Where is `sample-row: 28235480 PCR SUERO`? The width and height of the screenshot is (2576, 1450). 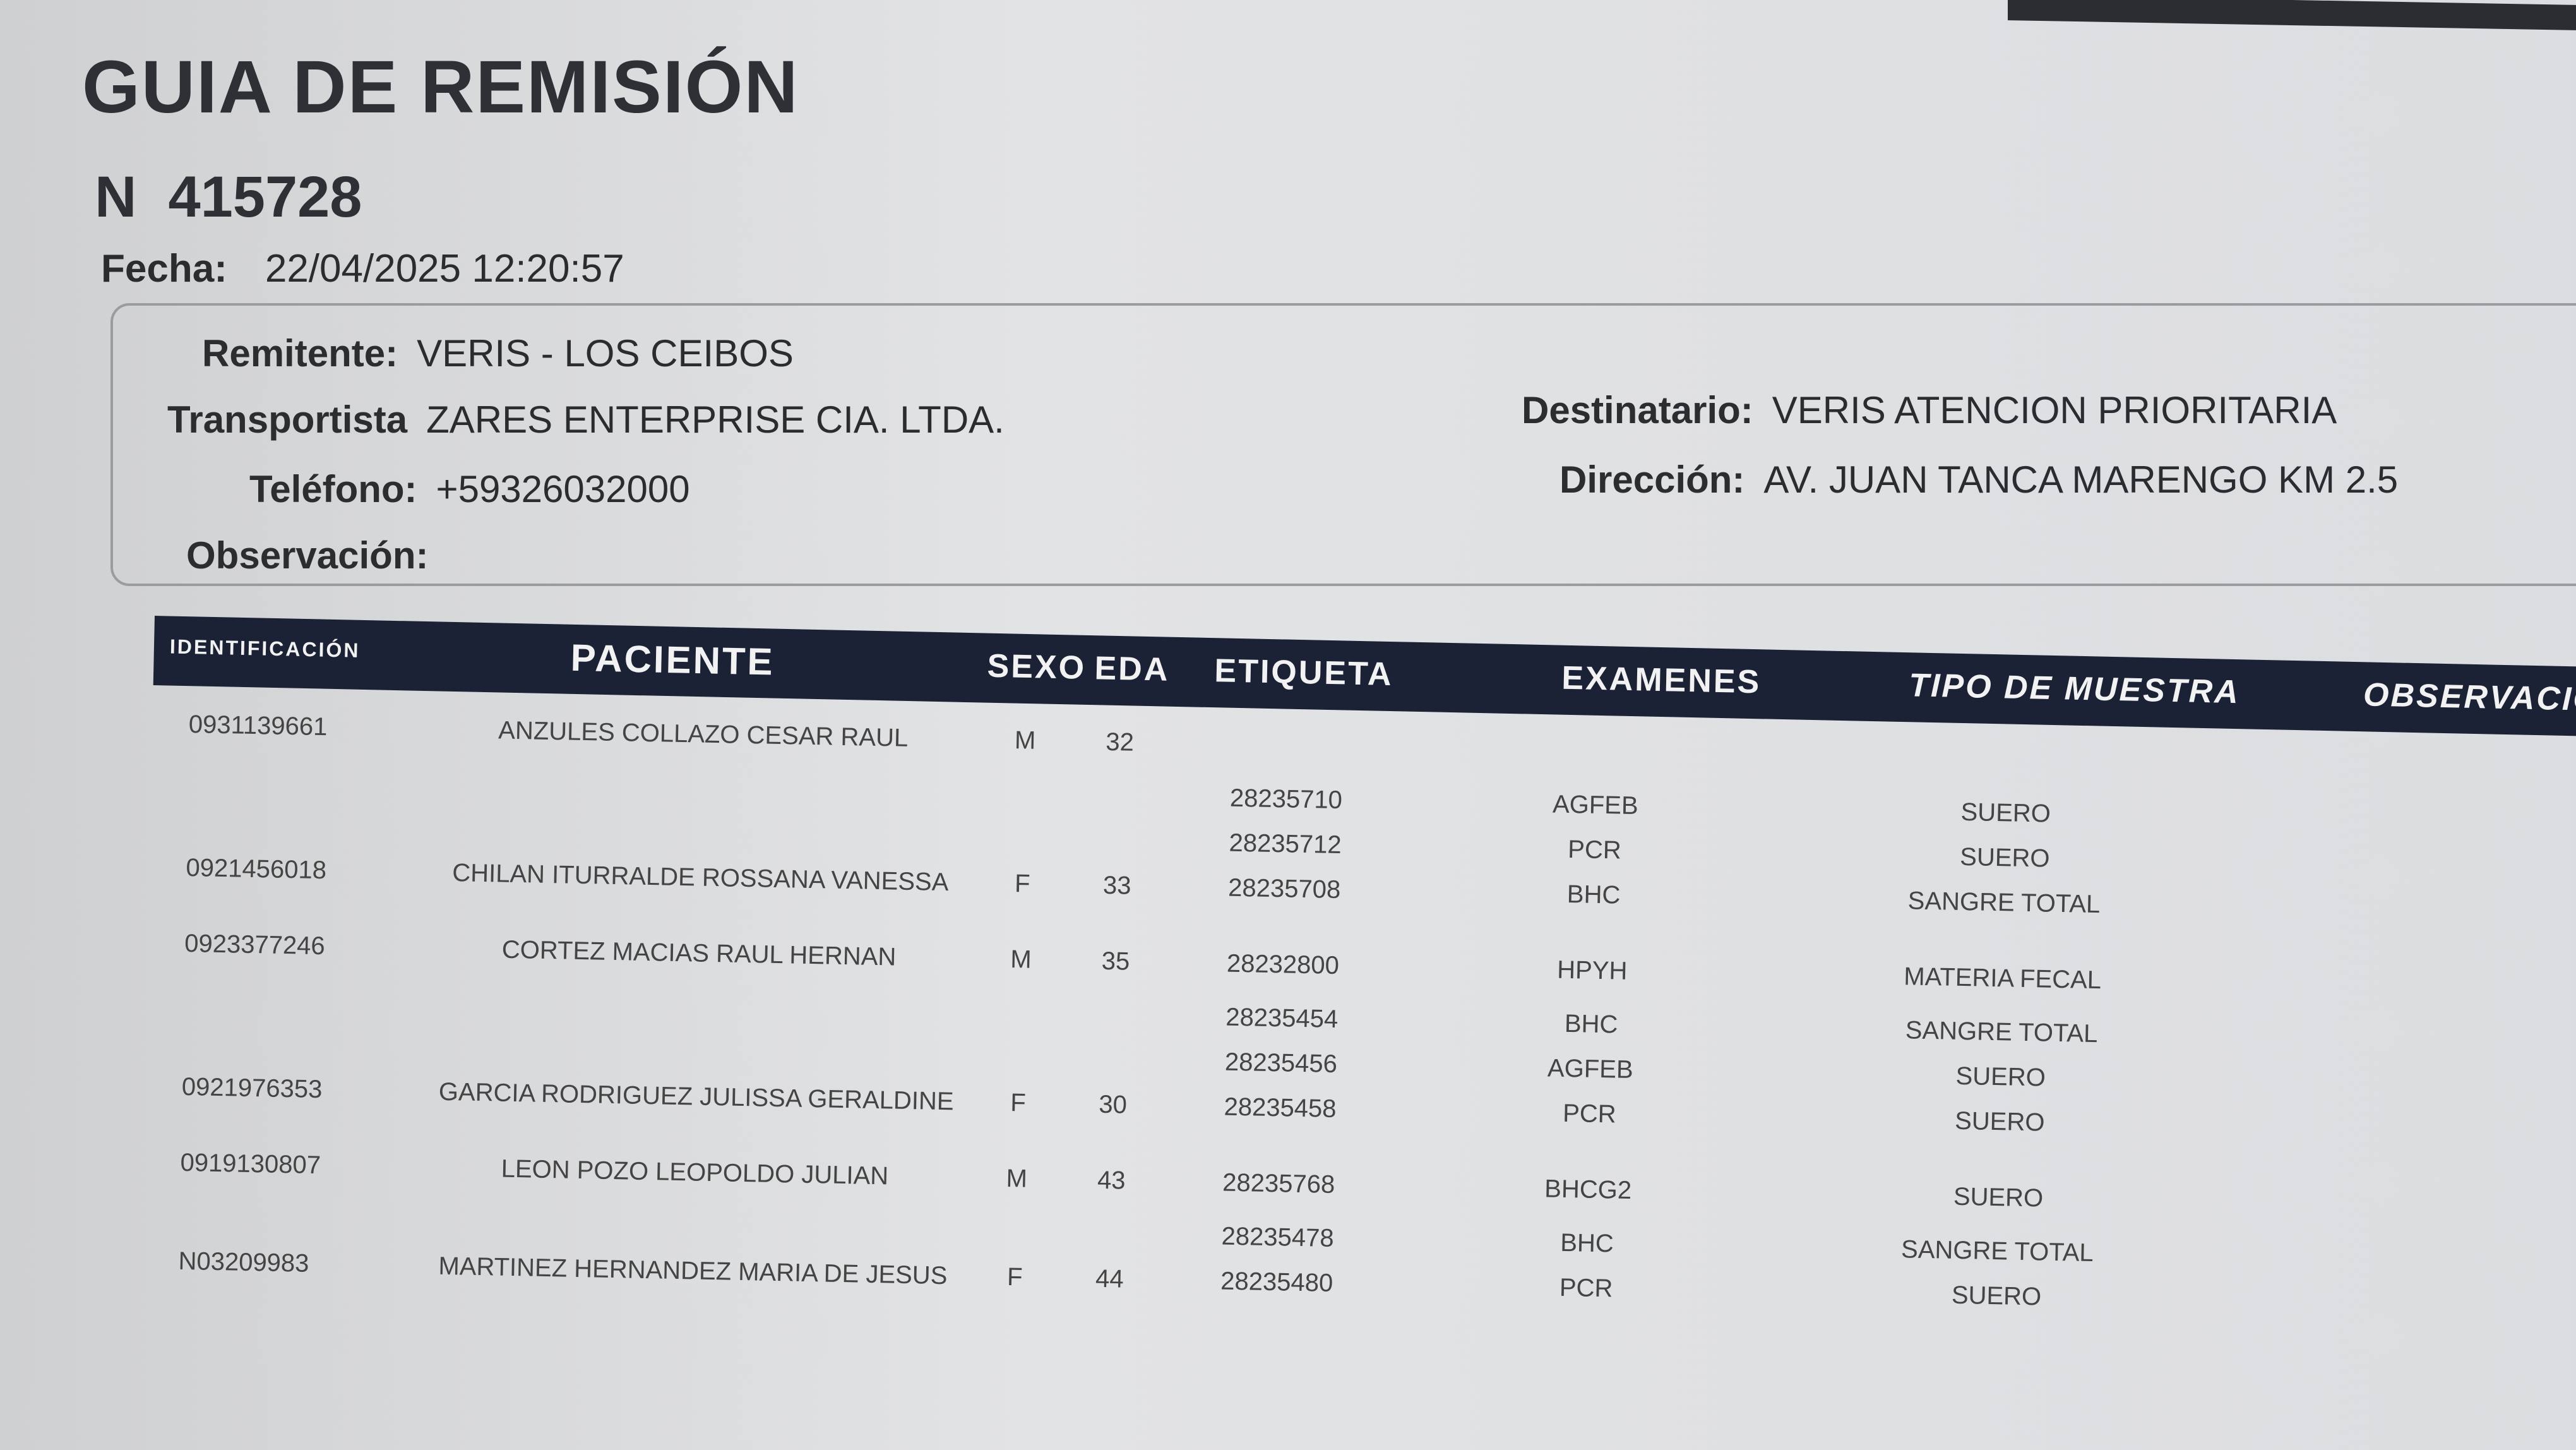
sample-row: 28235480 PCR SUERO is located at coordinates (1687, 1290).